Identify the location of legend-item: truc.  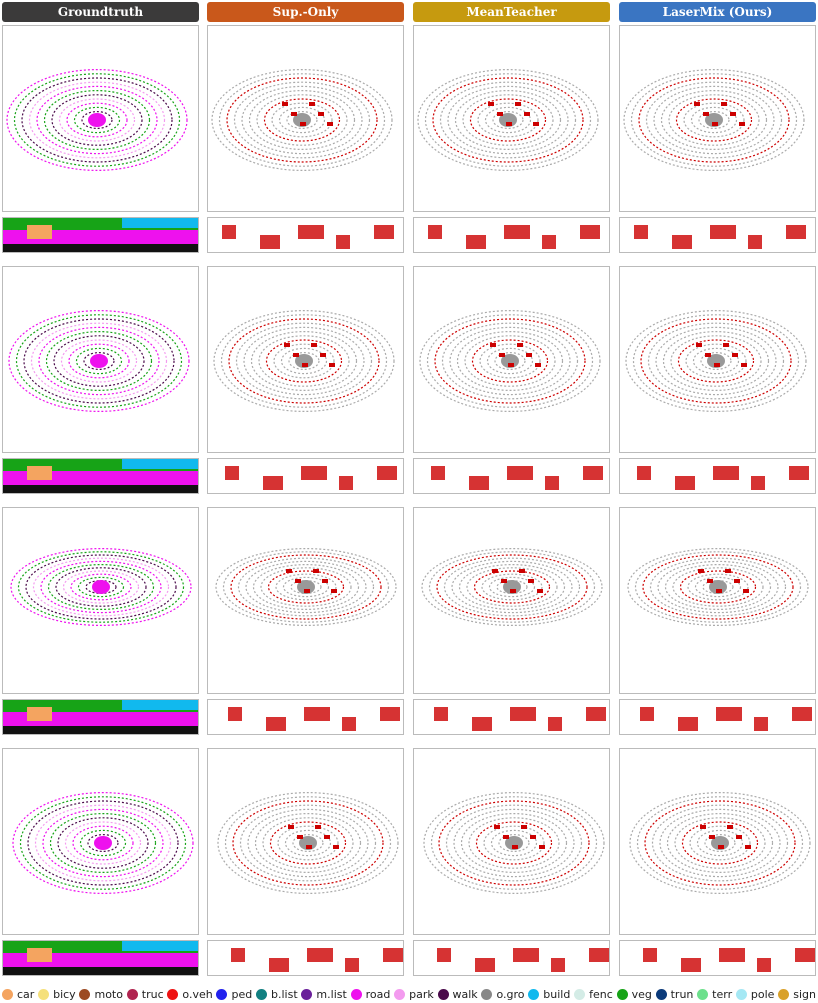
(145, 994).